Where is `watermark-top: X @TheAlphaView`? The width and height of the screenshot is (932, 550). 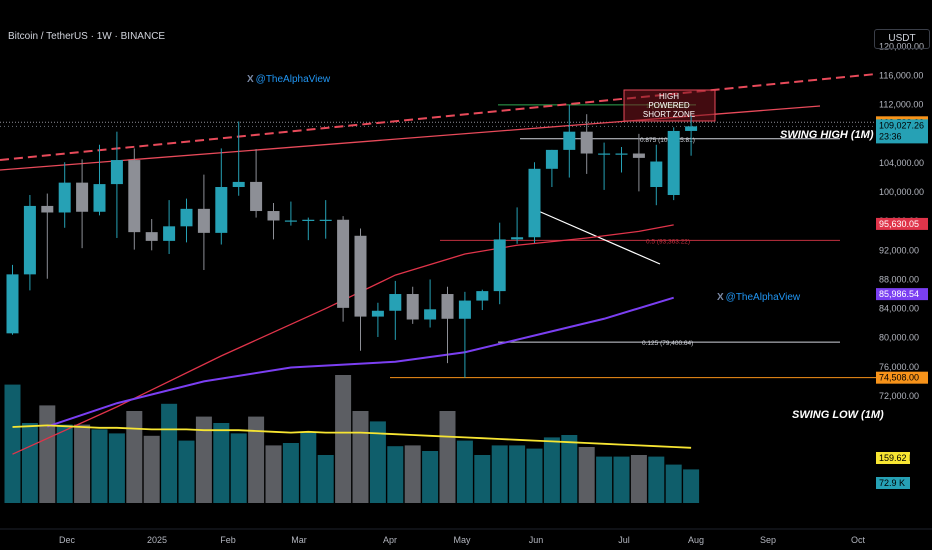 watermark-top: X @TheAlphaView is located at coordinates (289, 79).